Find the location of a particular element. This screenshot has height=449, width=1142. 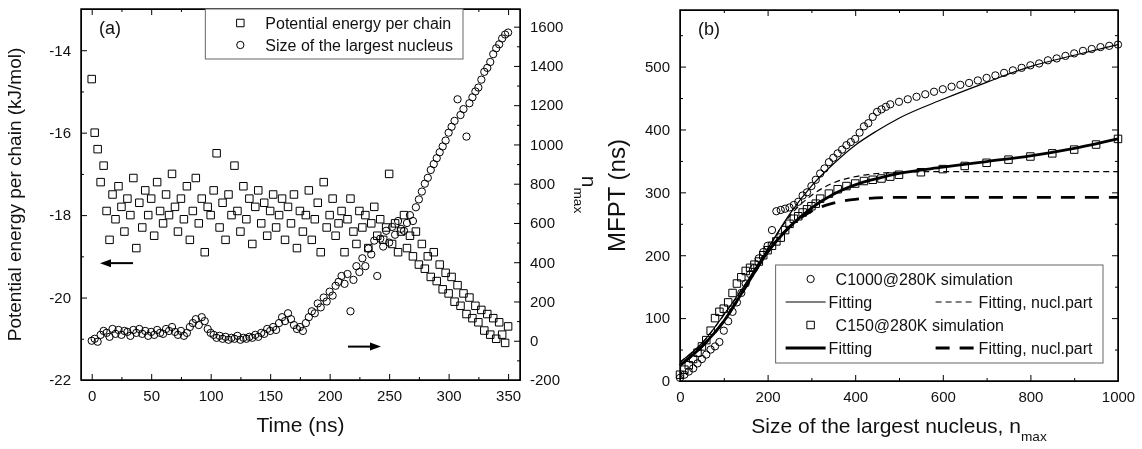

annotation: (a) is located at coordinates (110, 28).